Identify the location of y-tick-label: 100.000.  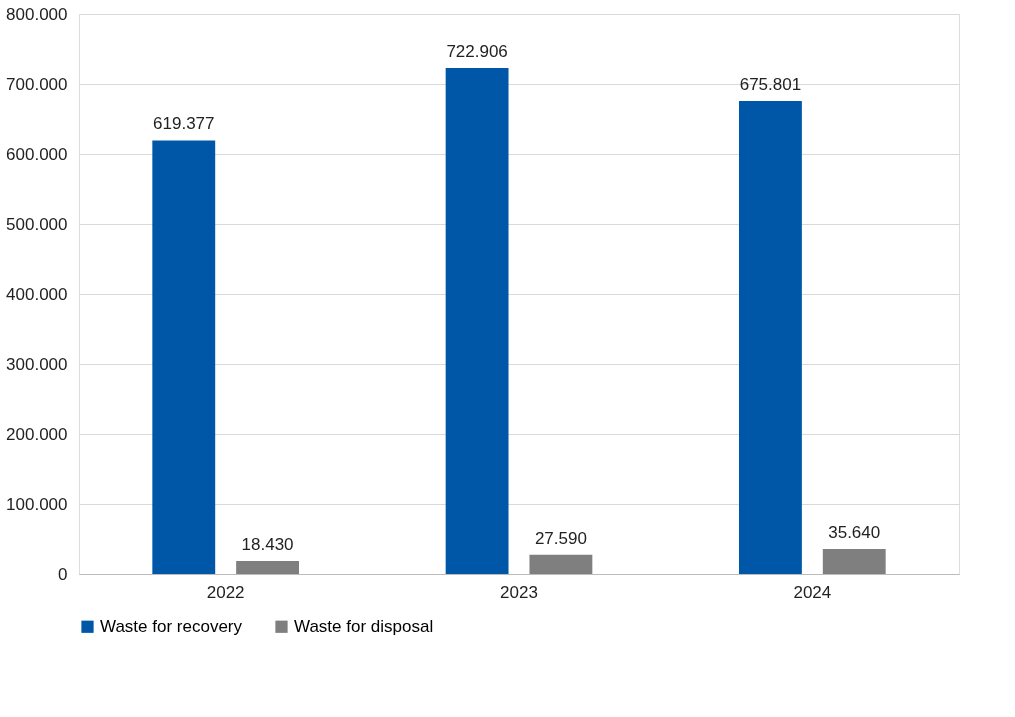
(37, 504).